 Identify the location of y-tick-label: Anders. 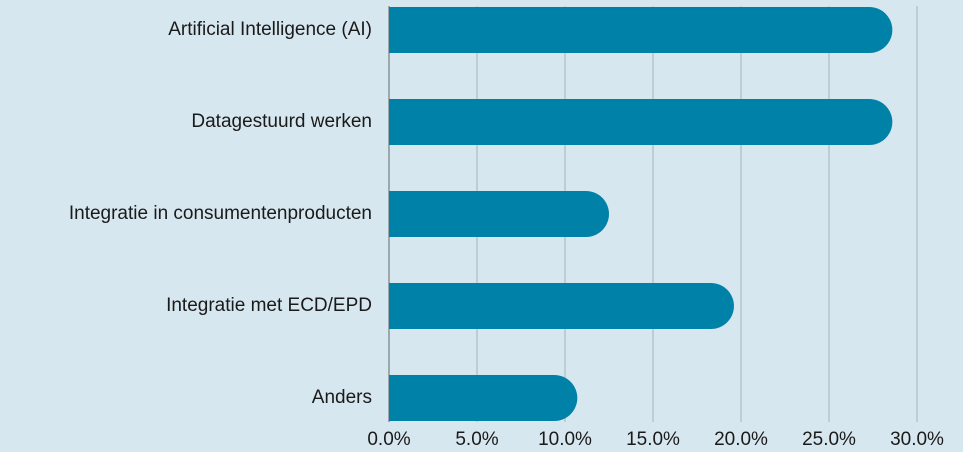
(342, 397).